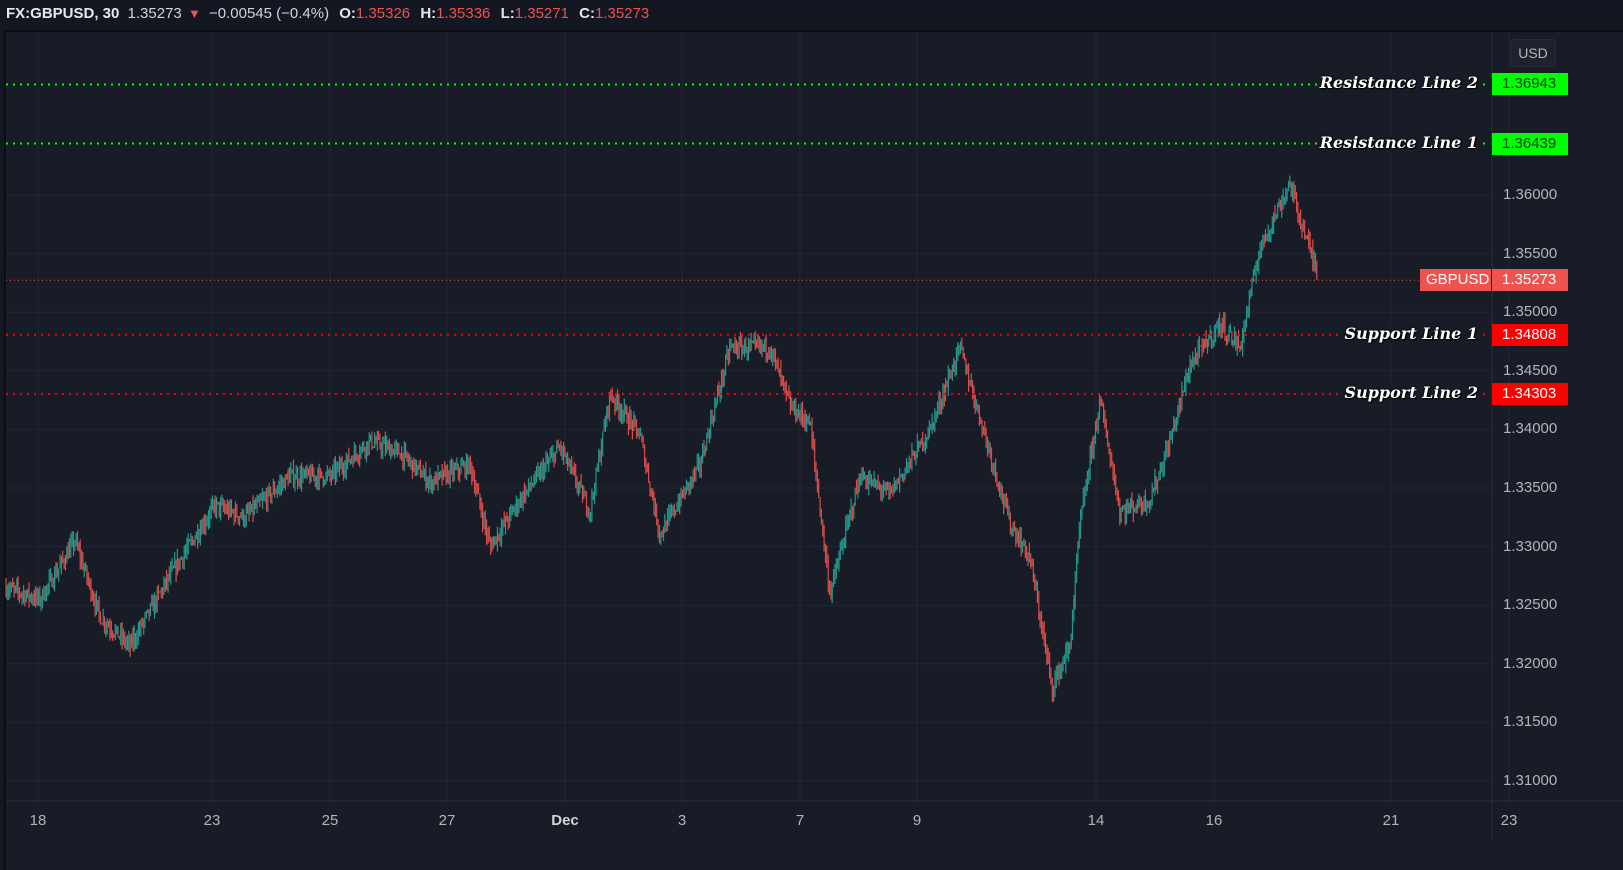  Describe the element at coordinates (1530, 334) in the screenshot. I see `support-price-tag: 1.34808` at that location.